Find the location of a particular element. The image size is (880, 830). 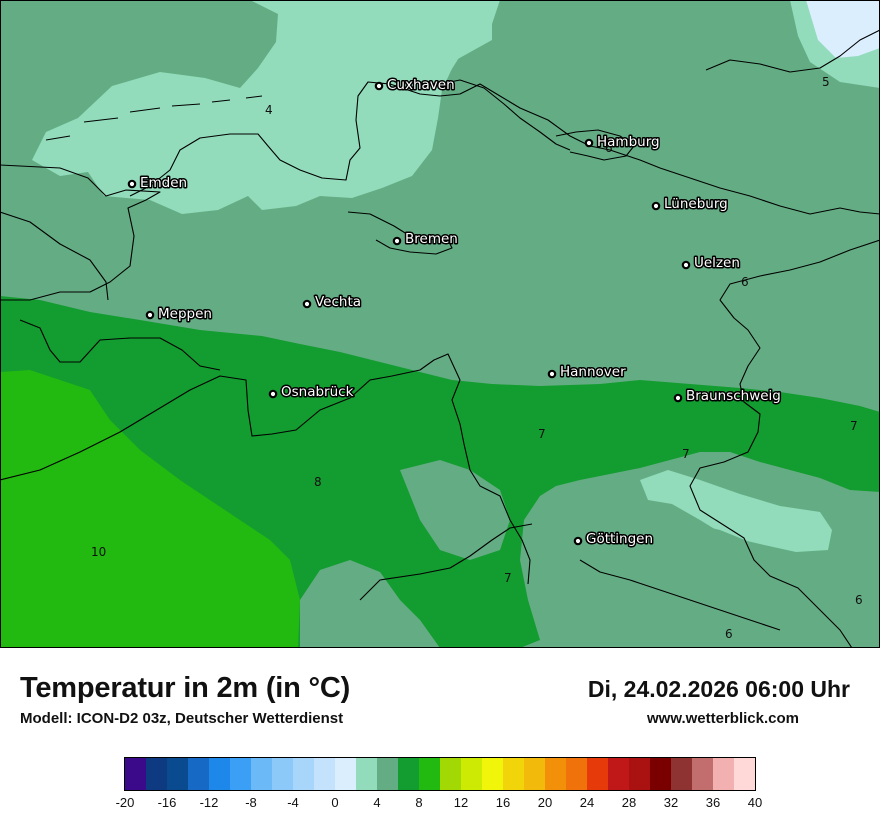

border-niedersachsen-east is located at coordinates (784, 443).